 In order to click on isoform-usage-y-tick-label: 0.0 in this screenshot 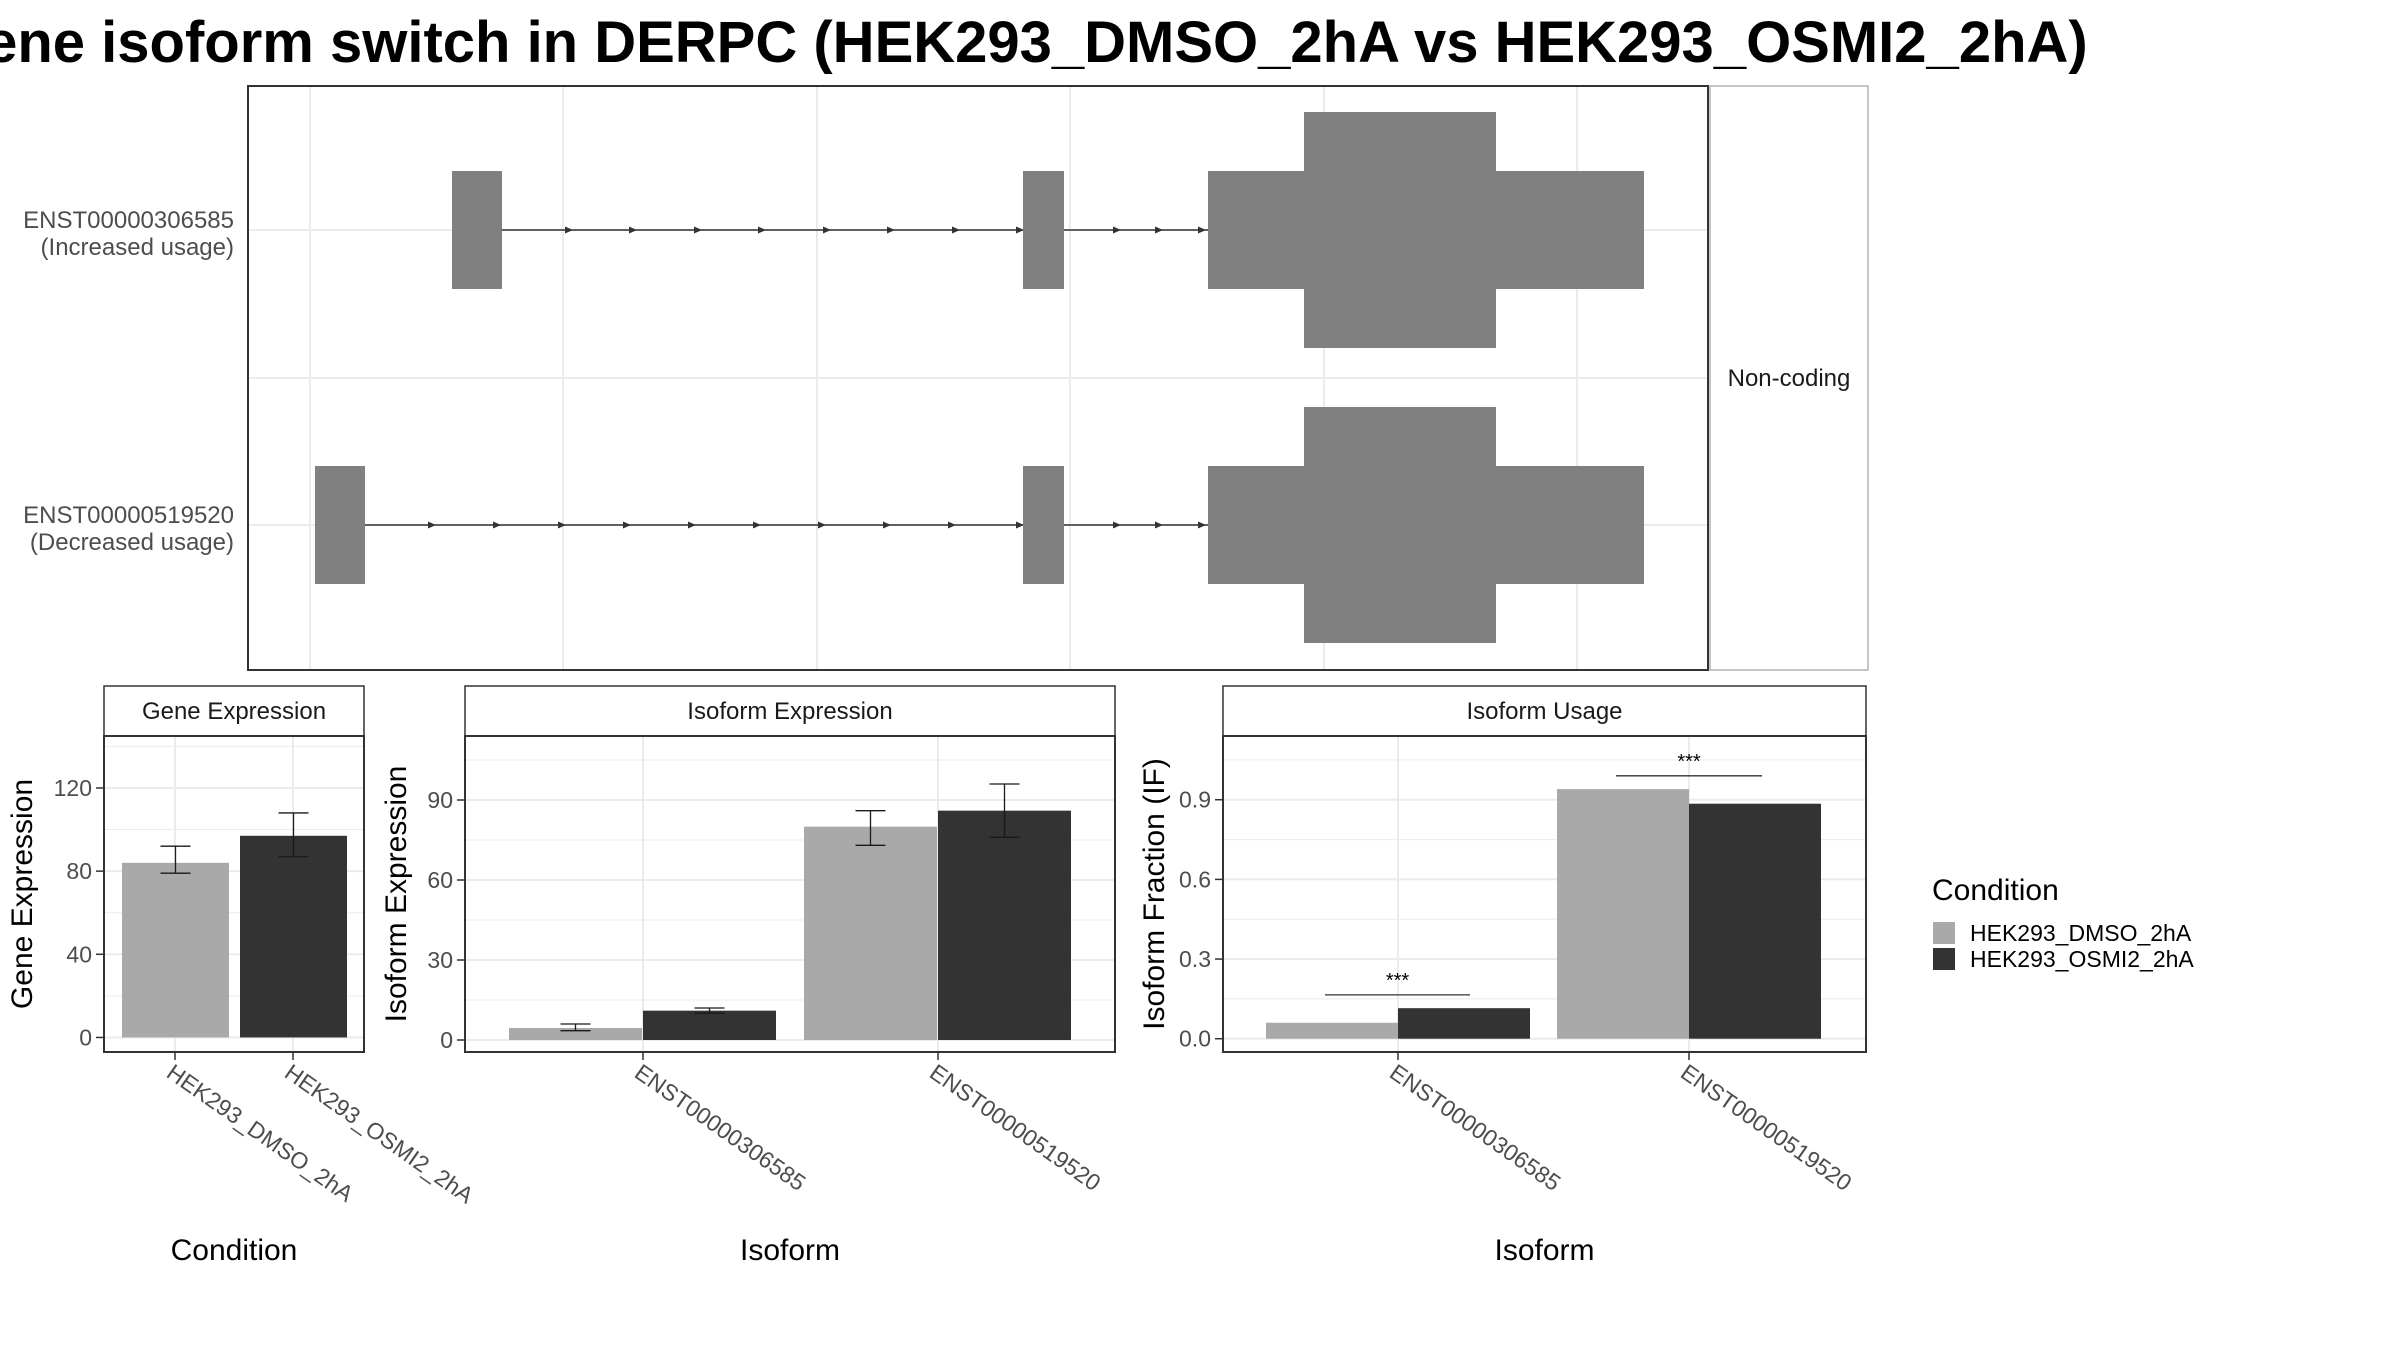, I will do `click(1195, 1039)`.